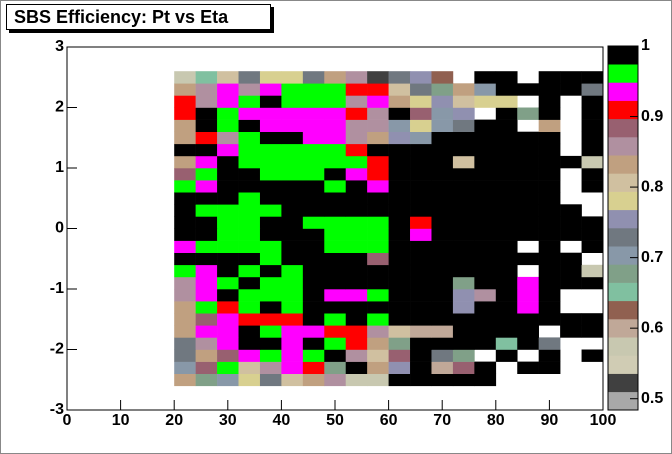 The height and width of the screenshot is (454, 672). Describe the element at coordinates (174, 420) in the screenshot. I see `x-tick-label: 20` at that location.